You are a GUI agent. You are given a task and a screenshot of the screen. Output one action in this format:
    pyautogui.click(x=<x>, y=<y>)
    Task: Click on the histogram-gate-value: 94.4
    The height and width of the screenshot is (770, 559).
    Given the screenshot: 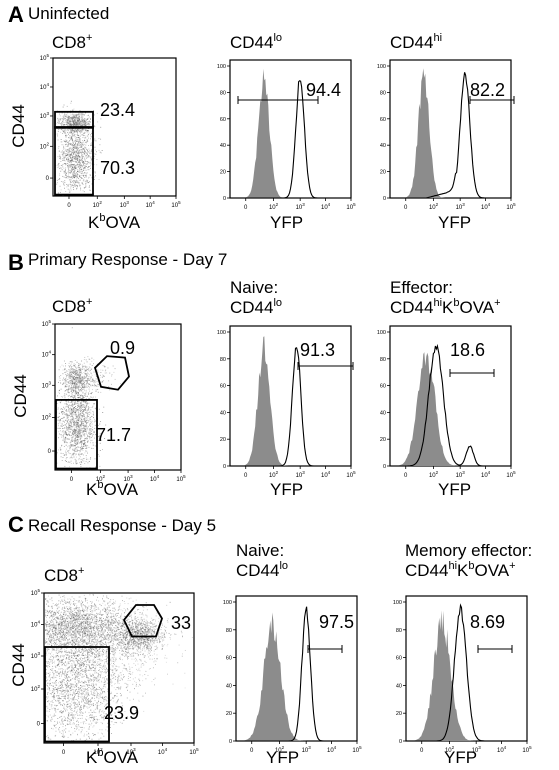 What is the action you would take?
    pyautogui.click(x=324, y=90)
    